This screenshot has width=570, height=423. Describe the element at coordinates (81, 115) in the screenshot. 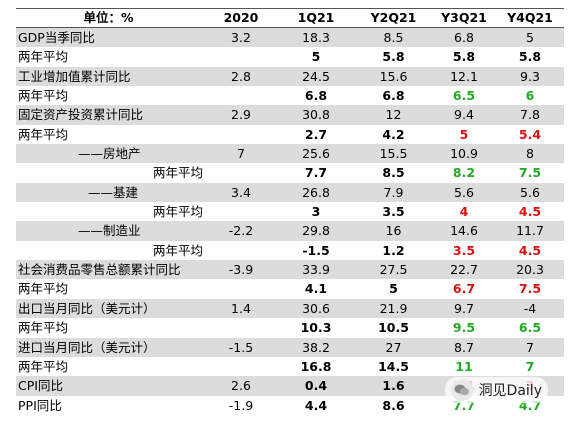

I see `row-label: 固定资产投资累计同比` at that location.